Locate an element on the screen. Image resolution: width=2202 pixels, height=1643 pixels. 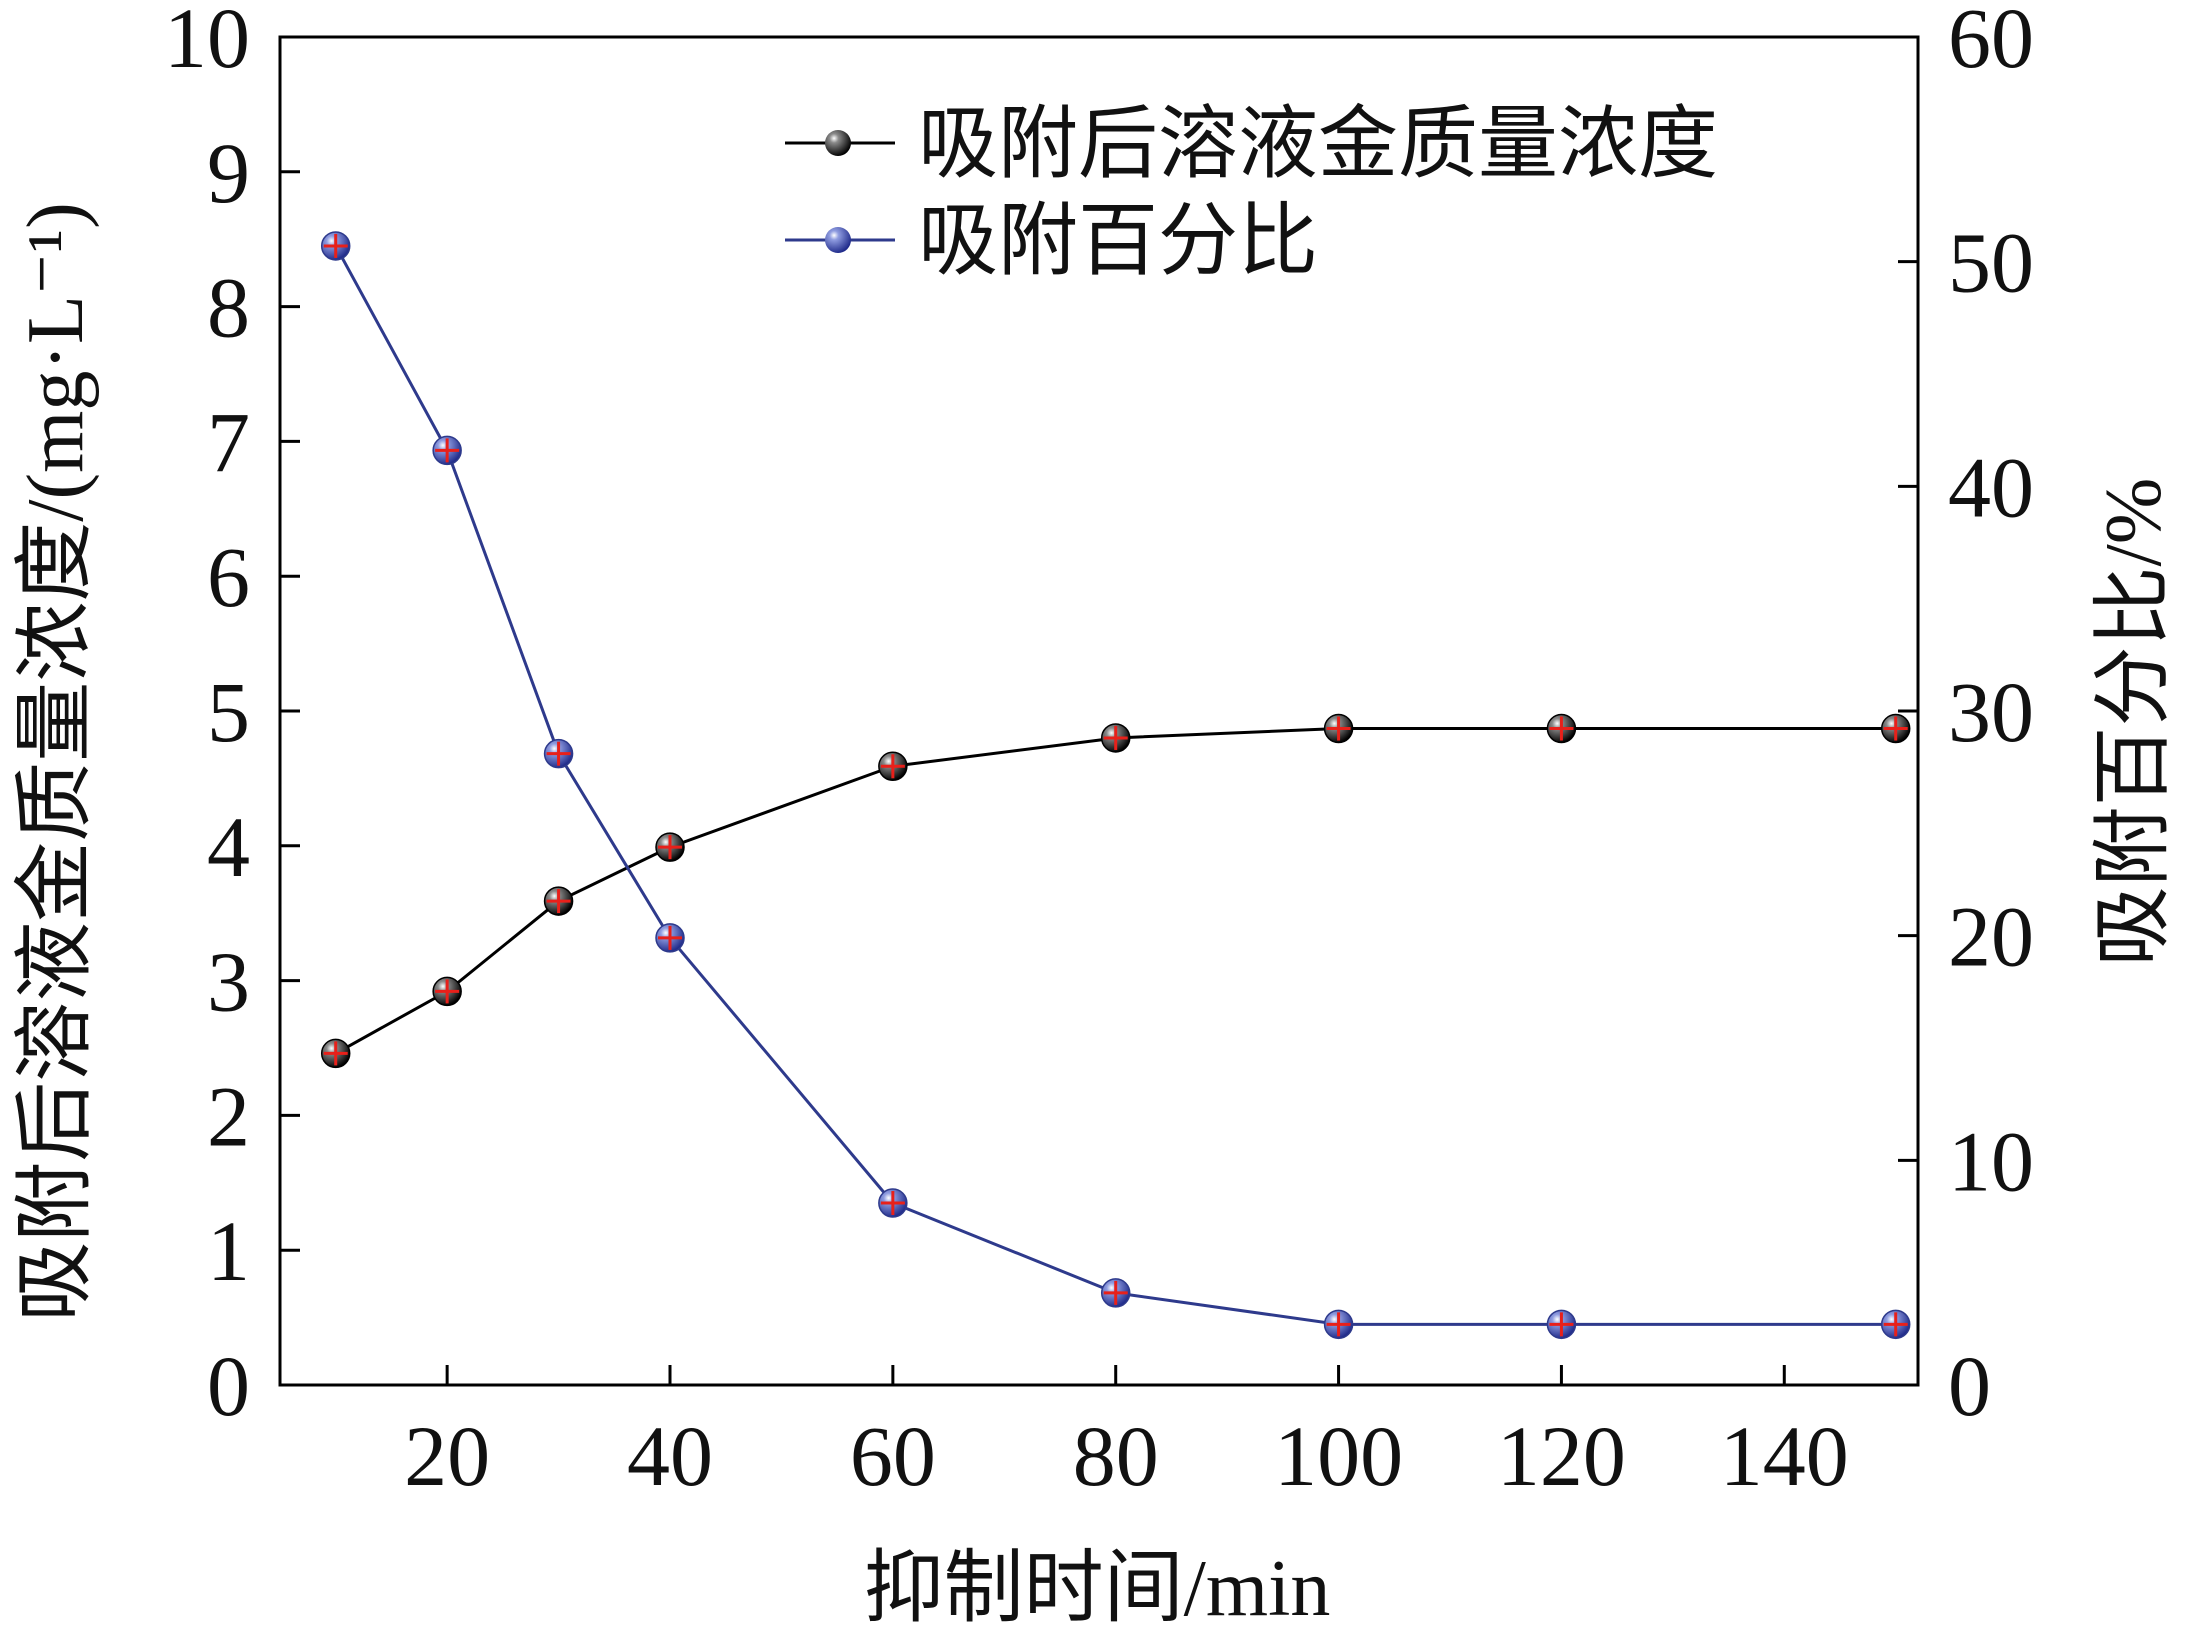
x-tick-label: 80 is located at coordinates (1116, 1456).